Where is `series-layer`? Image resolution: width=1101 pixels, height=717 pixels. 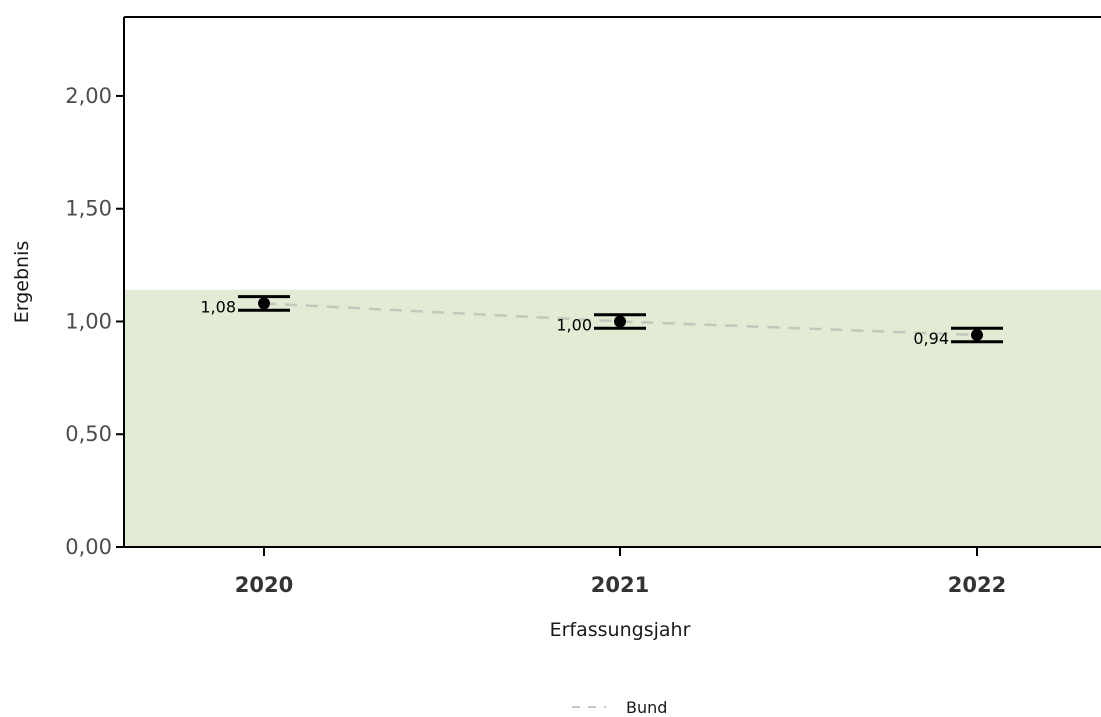
series-layer is located at coordinates (620, 319).